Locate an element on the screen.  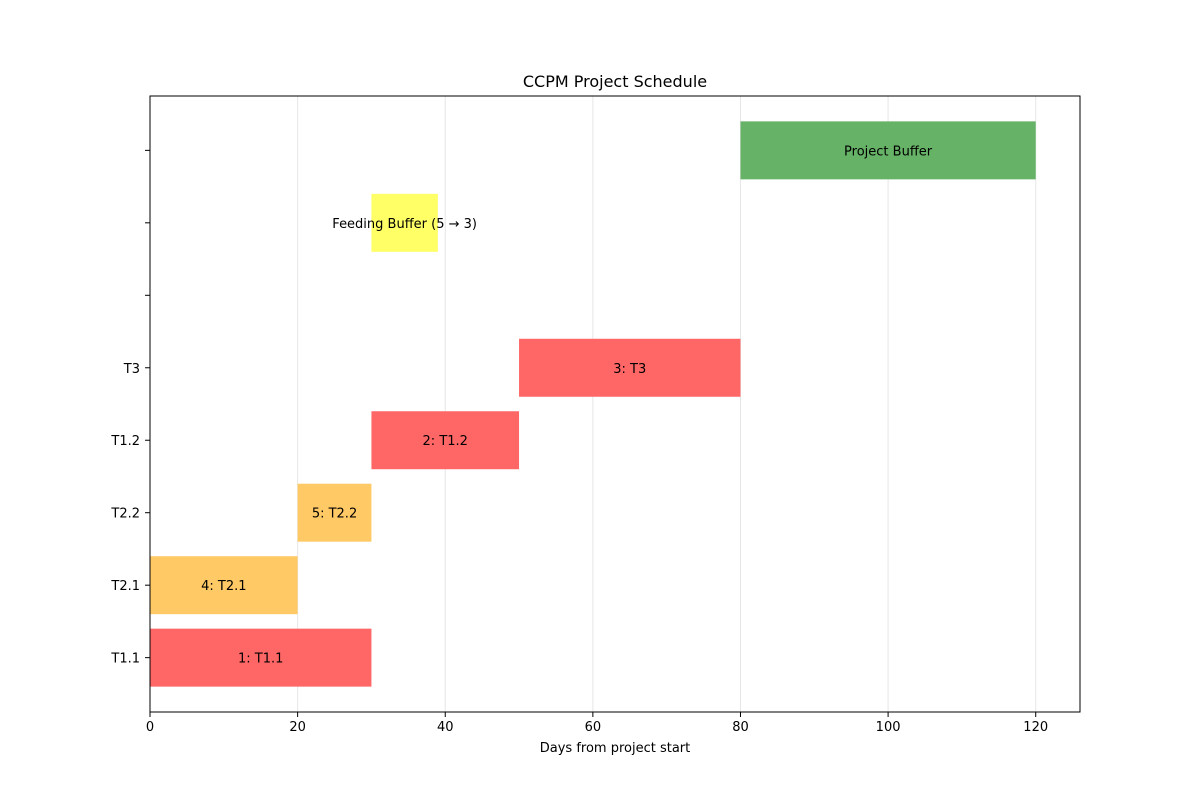
x-tick-label: 0 is located at coordinates (150, 727).